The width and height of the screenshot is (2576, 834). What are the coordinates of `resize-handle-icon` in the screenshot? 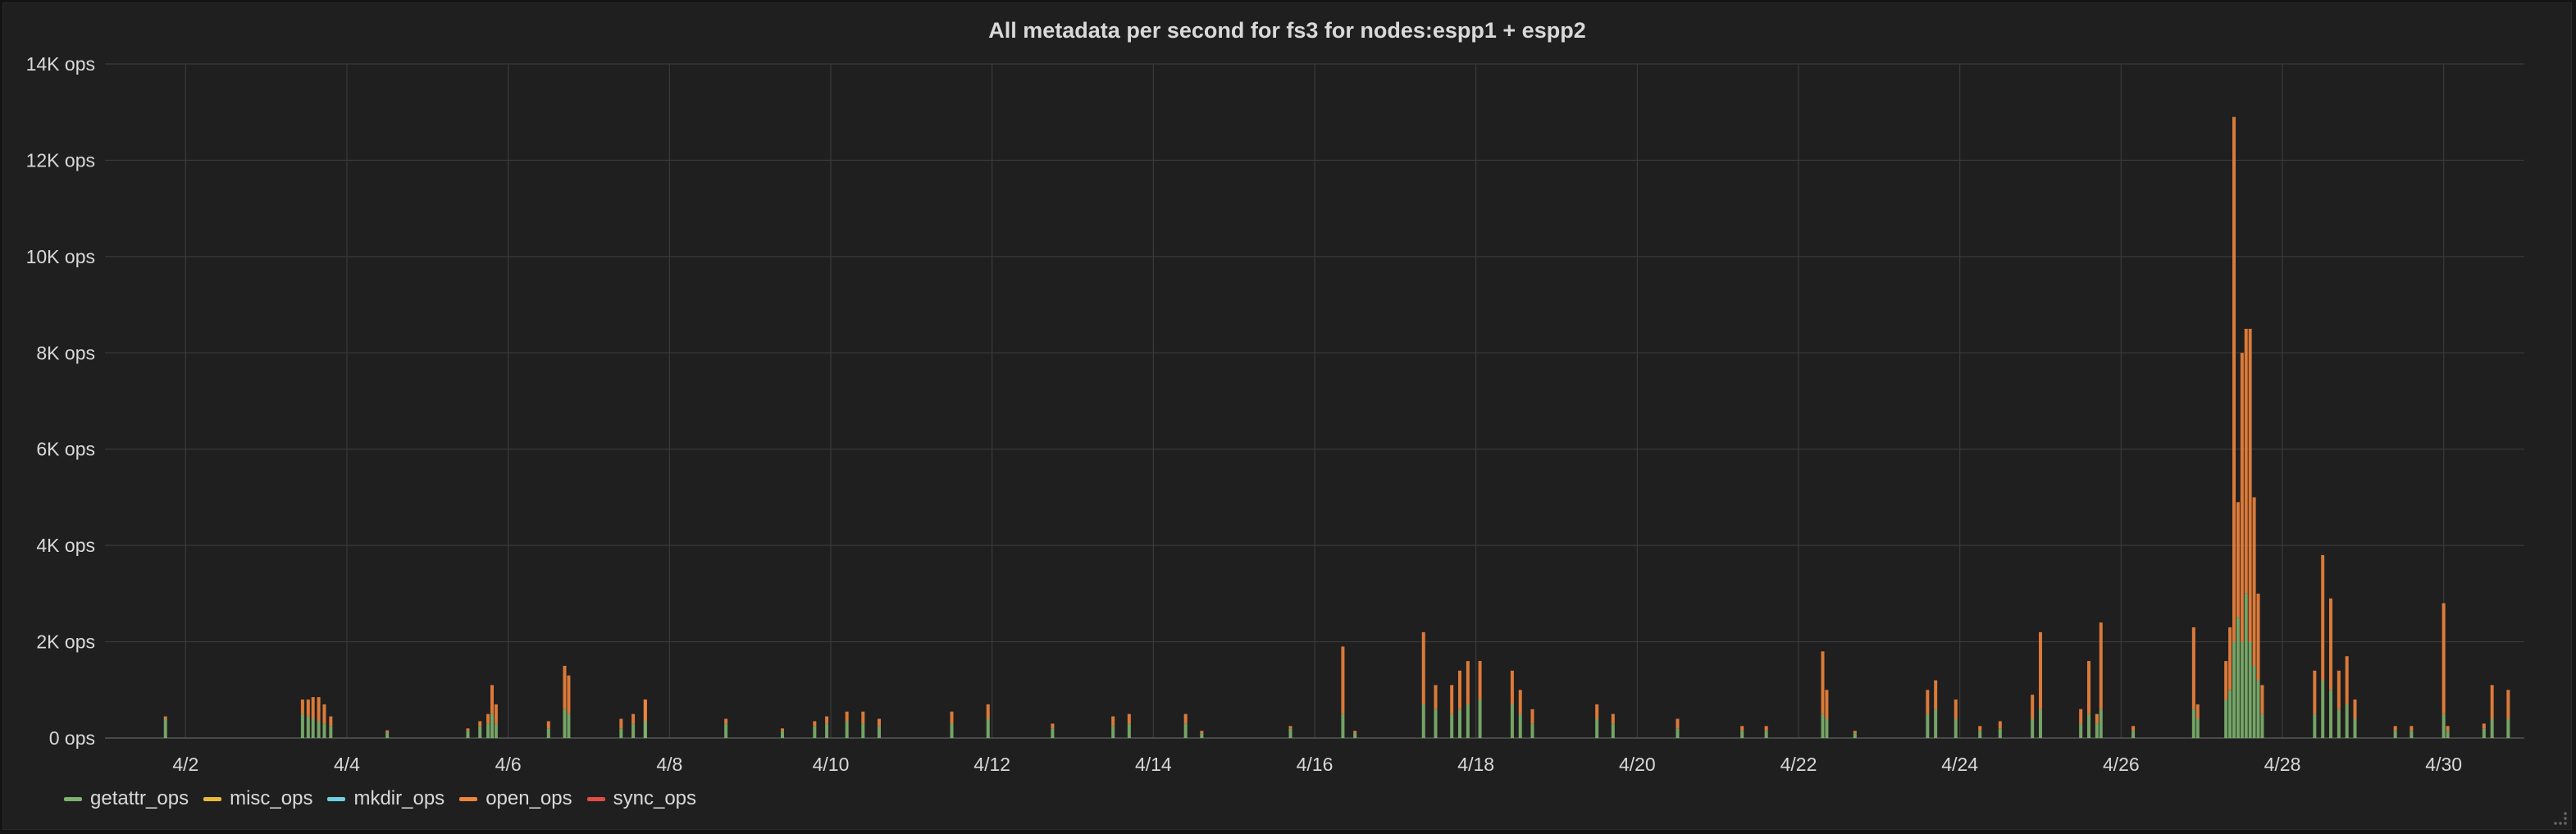 It's located at (2559, 817).